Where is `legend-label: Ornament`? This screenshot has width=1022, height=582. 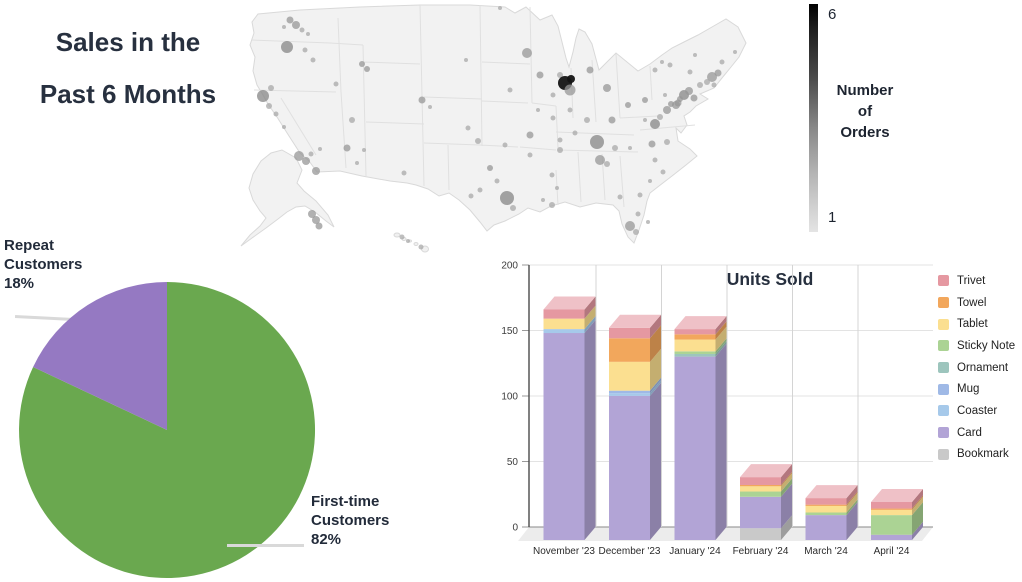 legend-label: Ornament is located at coordinates (983, 367).